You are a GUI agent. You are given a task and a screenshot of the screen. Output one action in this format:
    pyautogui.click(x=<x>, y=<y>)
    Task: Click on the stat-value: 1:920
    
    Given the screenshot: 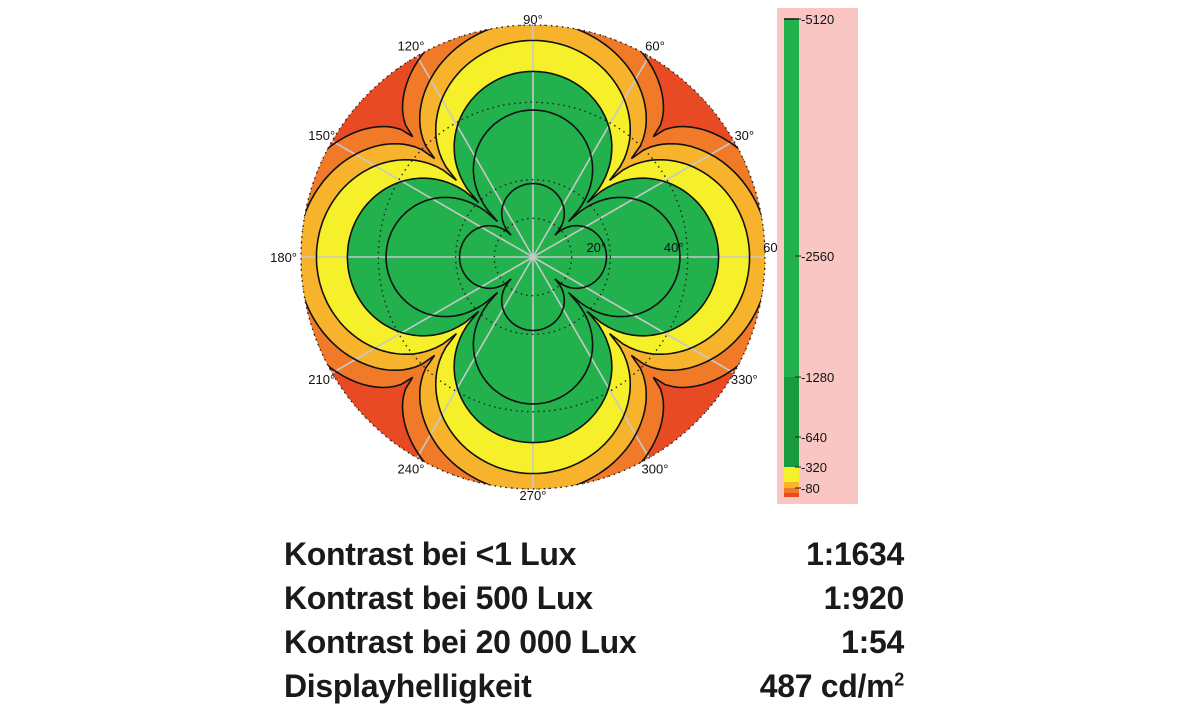 What is the action you would take?
    pyautogui.click(x=864, y=597)
    